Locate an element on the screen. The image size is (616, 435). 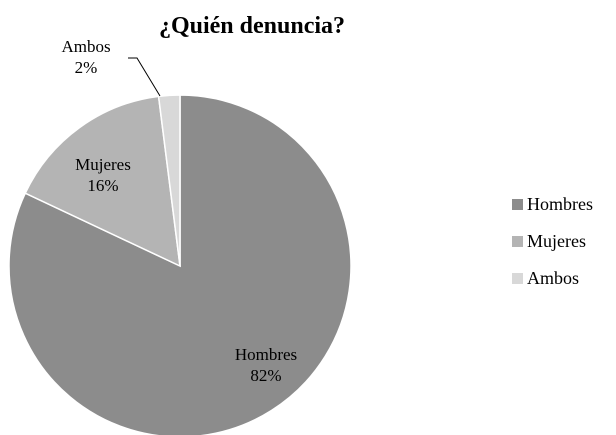
slice-value-hombres: 82% is located at coordinates (265, 375).